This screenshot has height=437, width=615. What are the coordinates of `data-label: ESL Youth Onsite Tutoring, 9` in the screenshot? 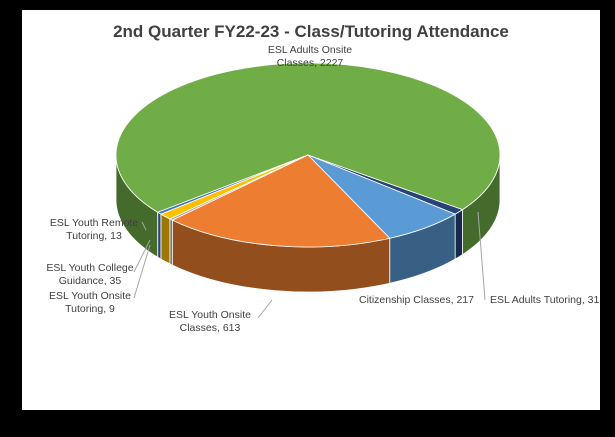 It's located at (90, 302).